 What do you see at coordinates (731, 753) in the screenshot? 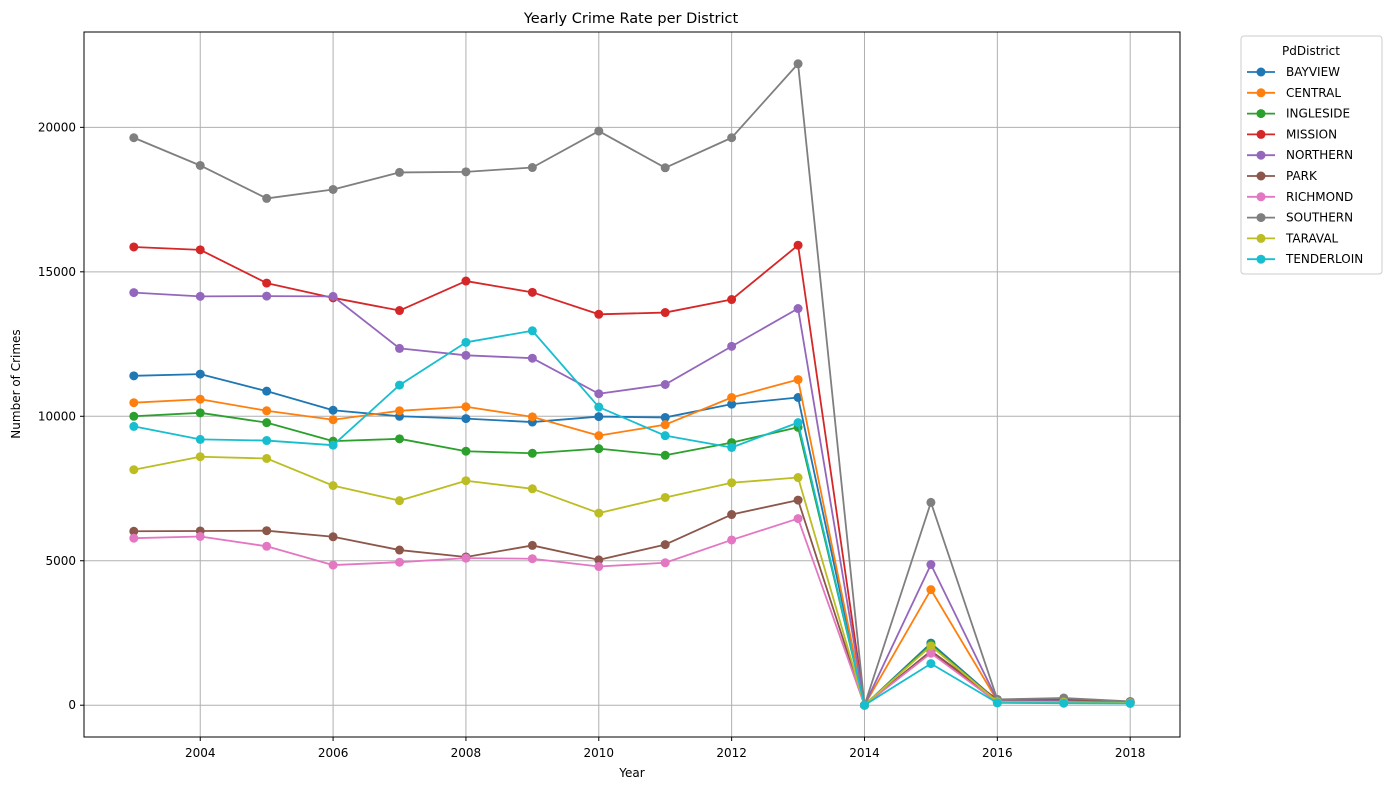
I see `x-tick-label: 2012` at bounding box center [731, 753].